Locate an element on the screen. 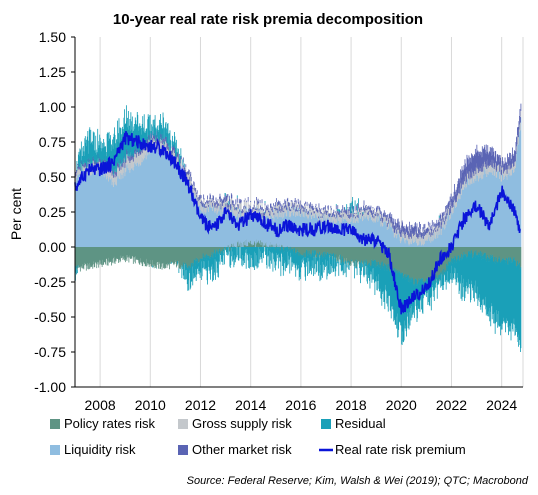  legend-swatch-residual is located at coordinates (326, 424).